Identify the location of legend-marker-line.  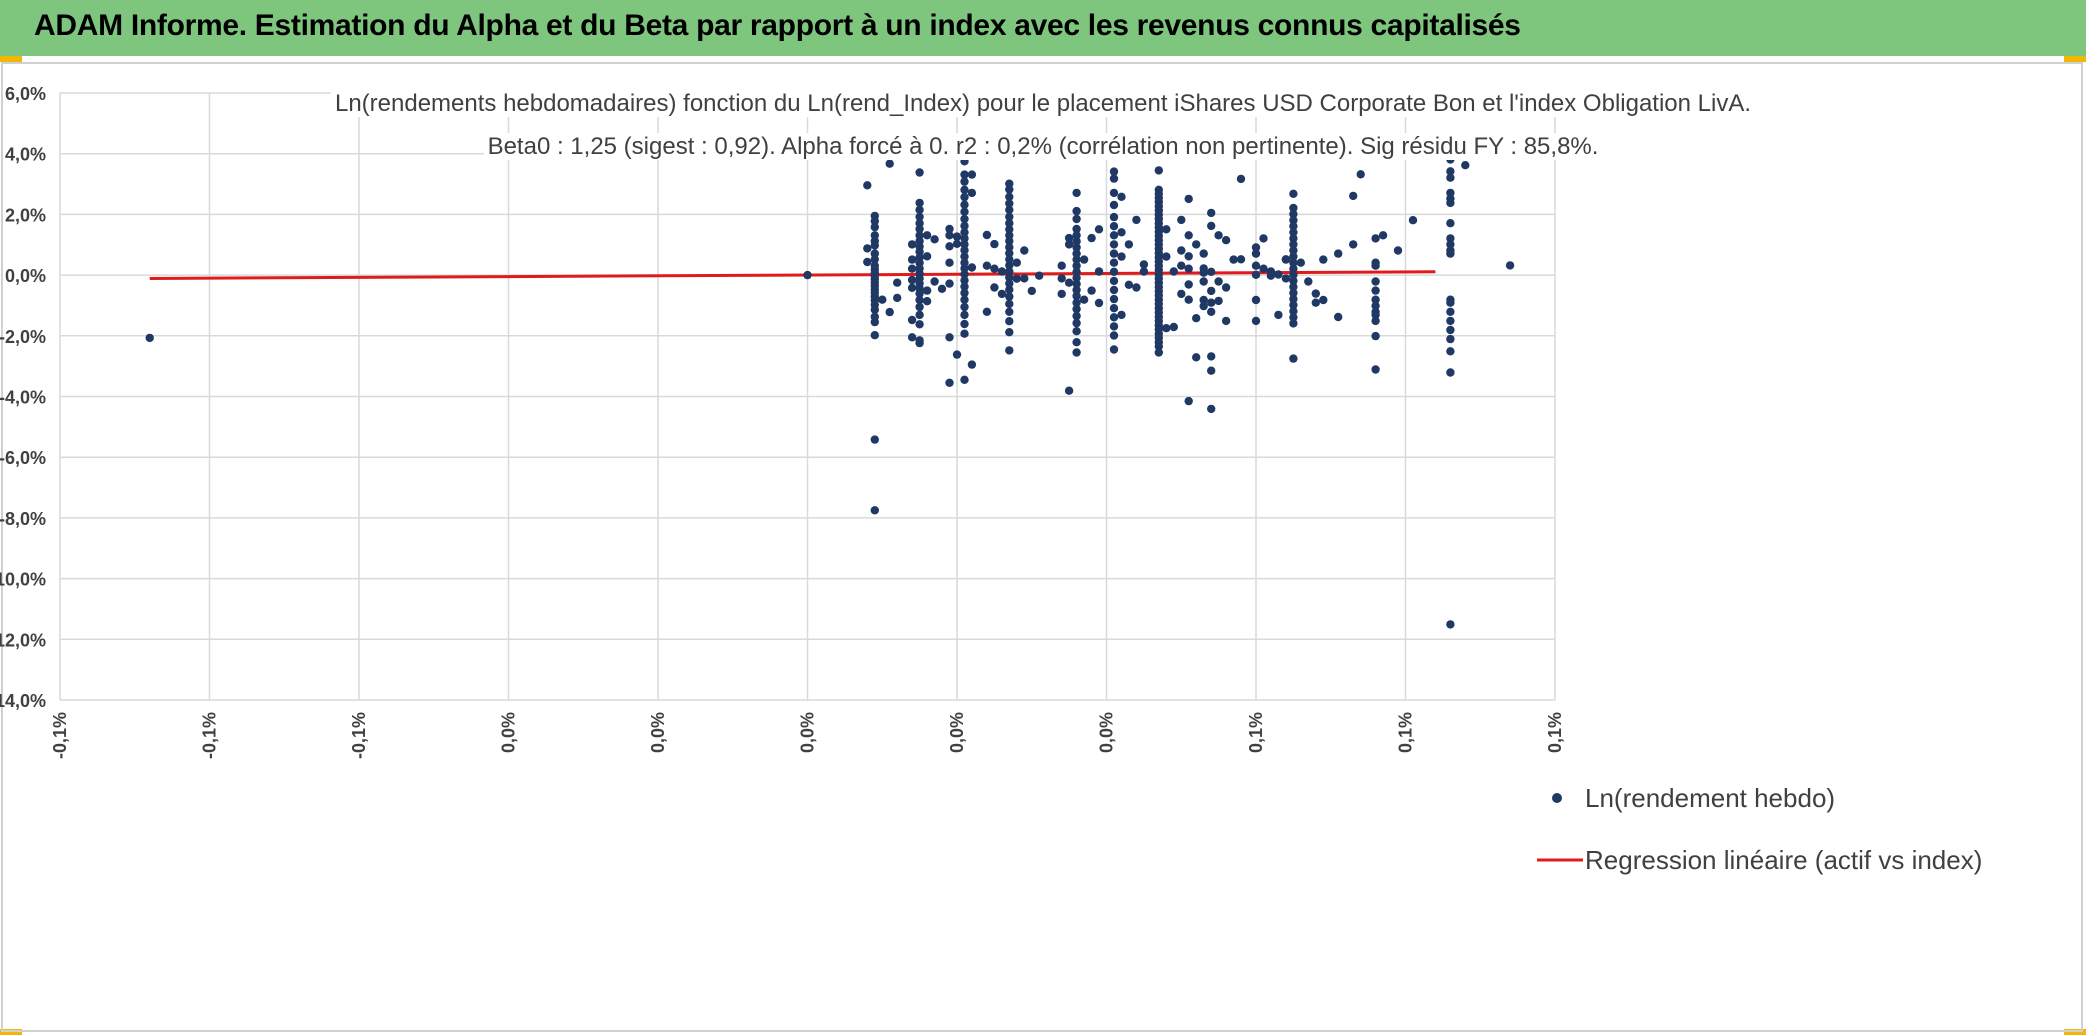
(1560, 860).